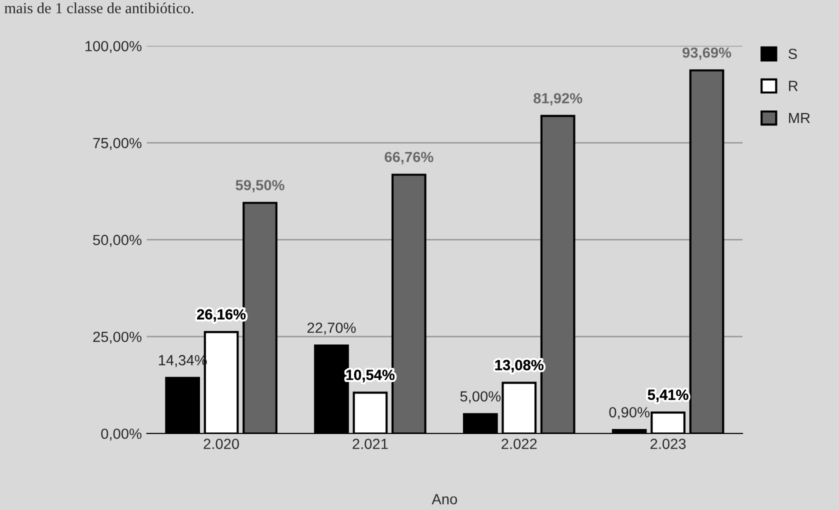  What do you see at coordinates (260, 186) in the screenshot?
I see `data-label: 59,50%` at bounding box center [260, 186].